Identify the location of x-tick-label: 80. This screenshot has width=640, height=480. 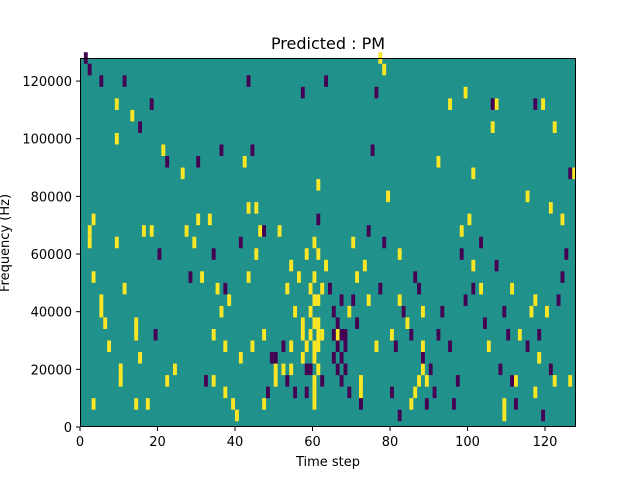
(390, 442).